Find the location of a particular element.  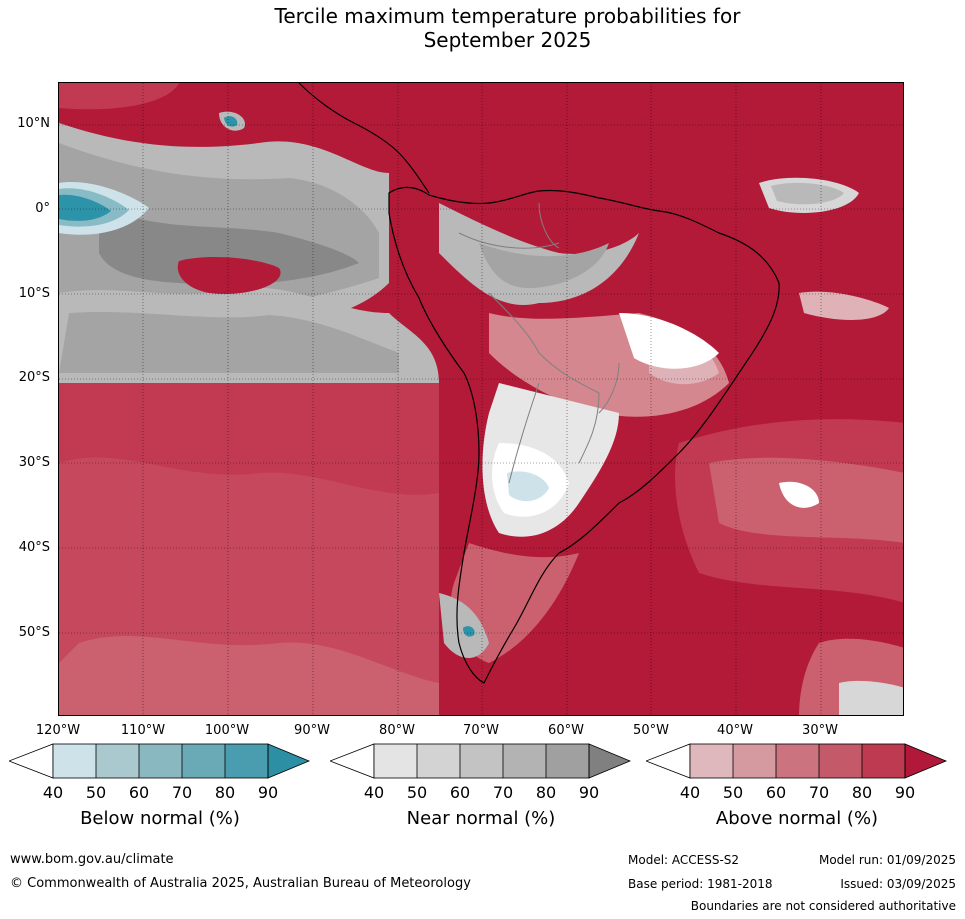

lon-label-40w: 40°W is located at coordinates (735, 730).